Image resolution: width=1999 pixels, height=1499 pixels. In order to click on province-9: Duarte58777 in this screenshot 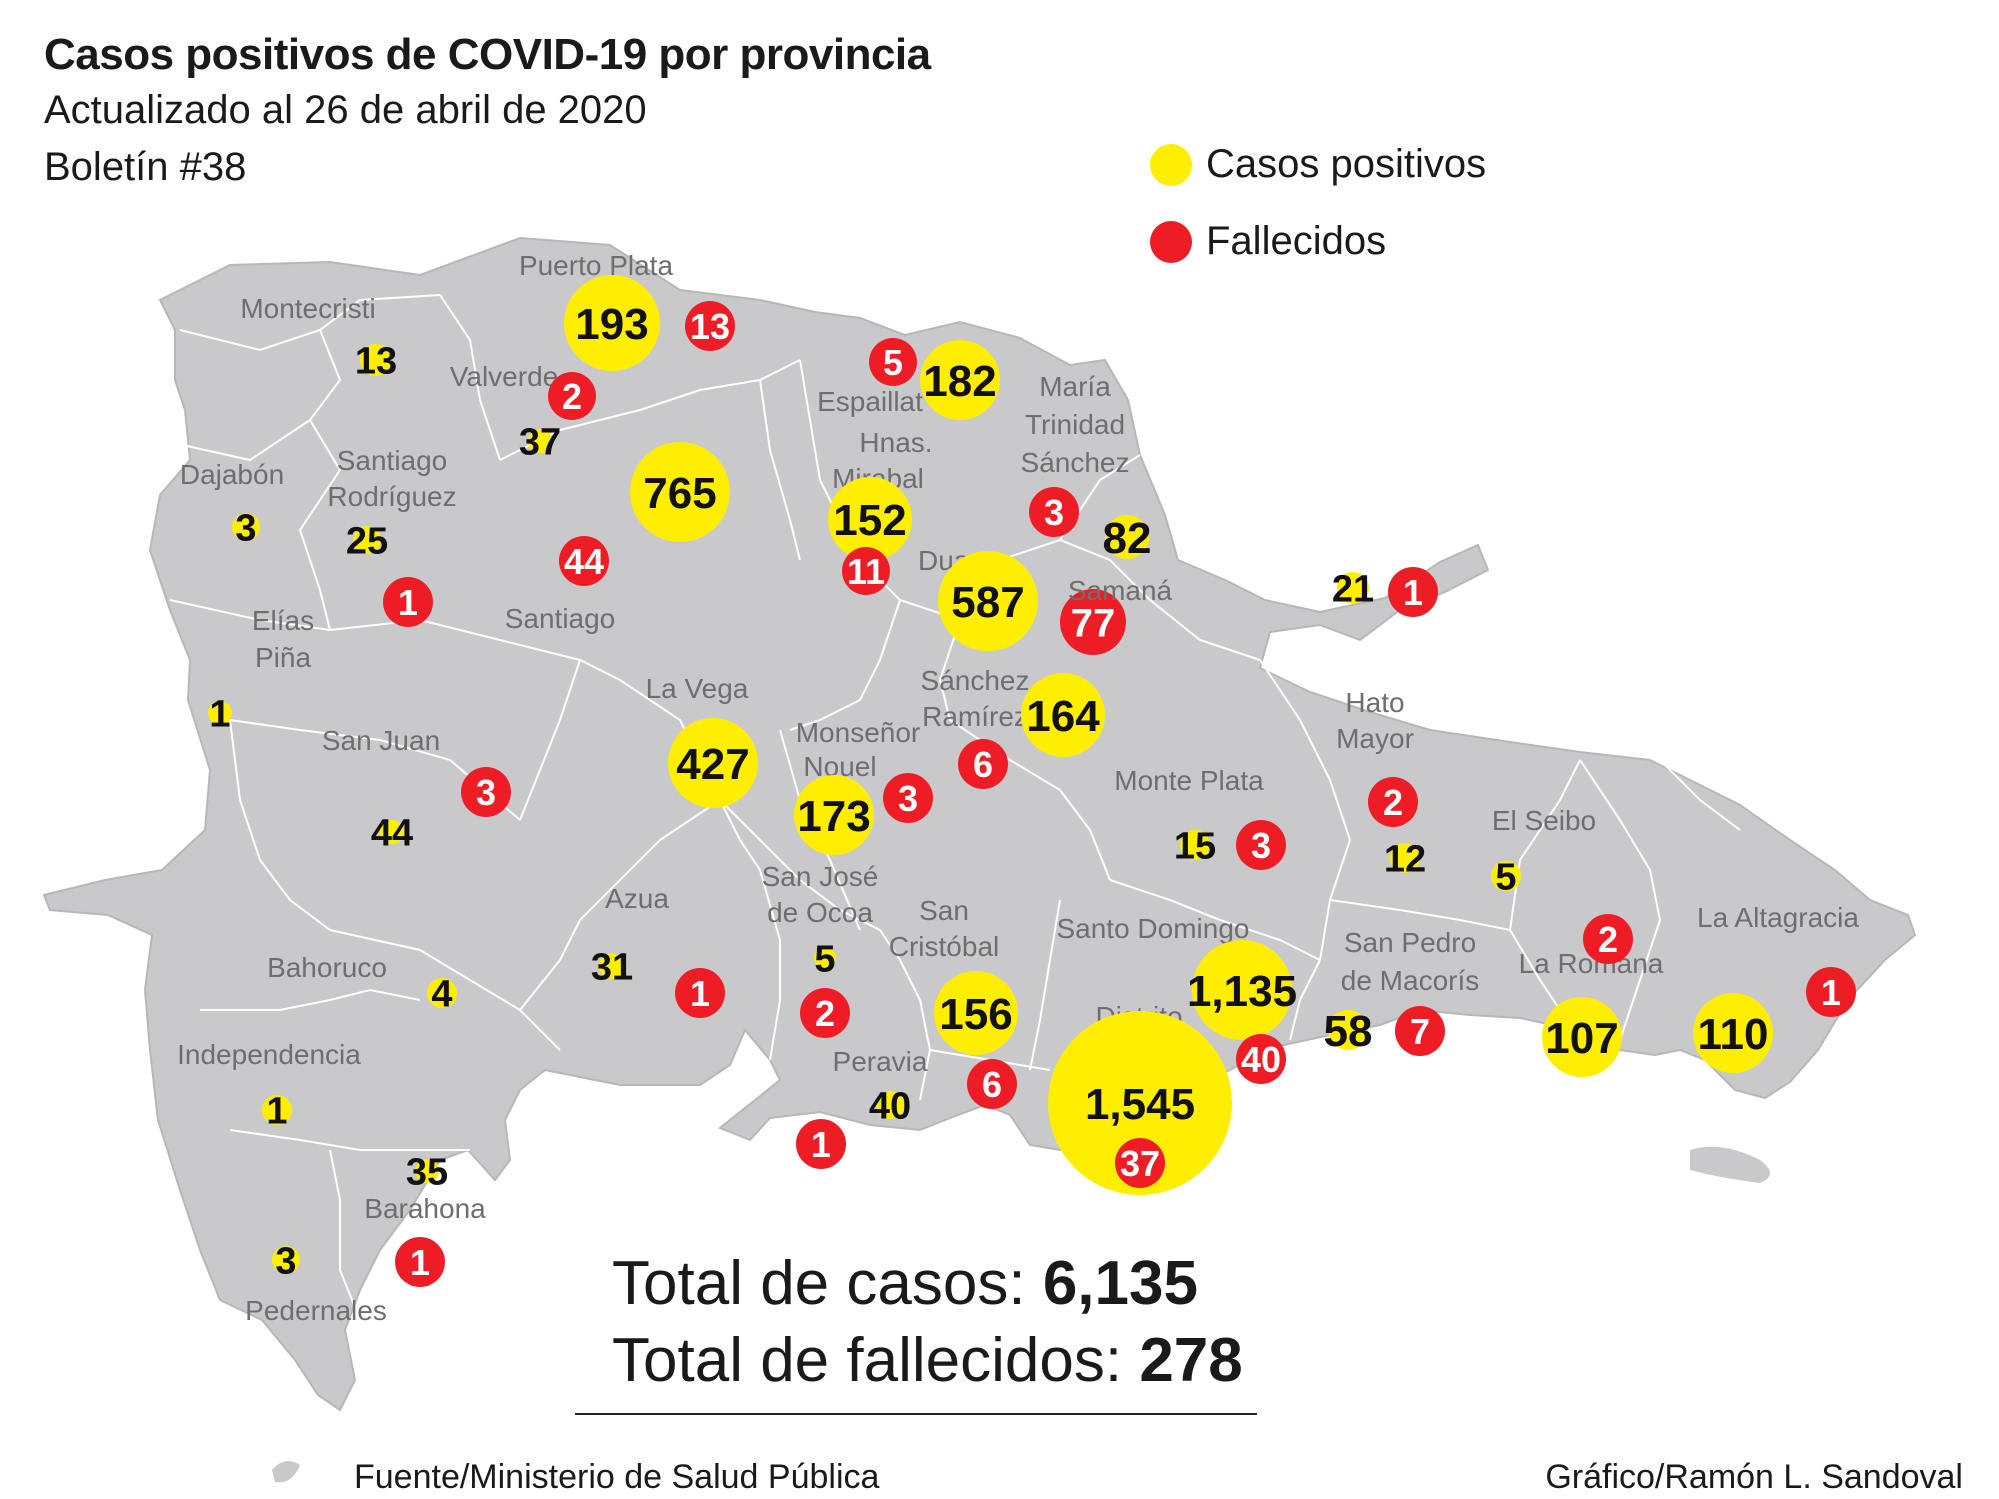, I will do `click(1022, 600)`.